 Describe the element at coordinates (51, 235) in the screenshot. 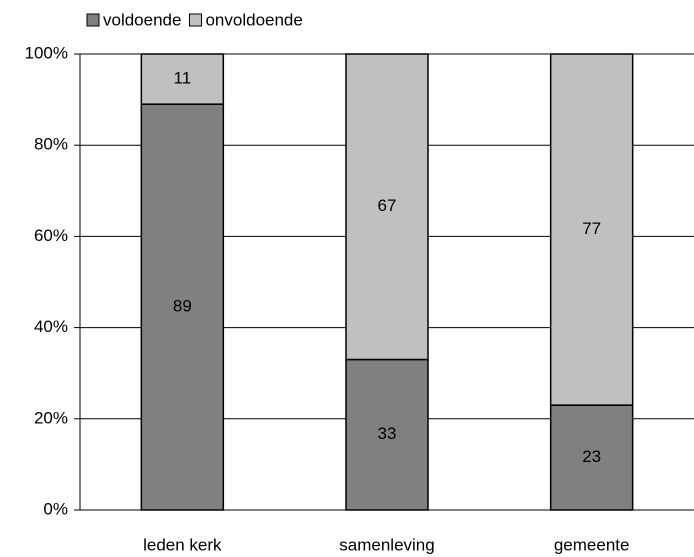

I see `y-tick-label: 60%` at that location.